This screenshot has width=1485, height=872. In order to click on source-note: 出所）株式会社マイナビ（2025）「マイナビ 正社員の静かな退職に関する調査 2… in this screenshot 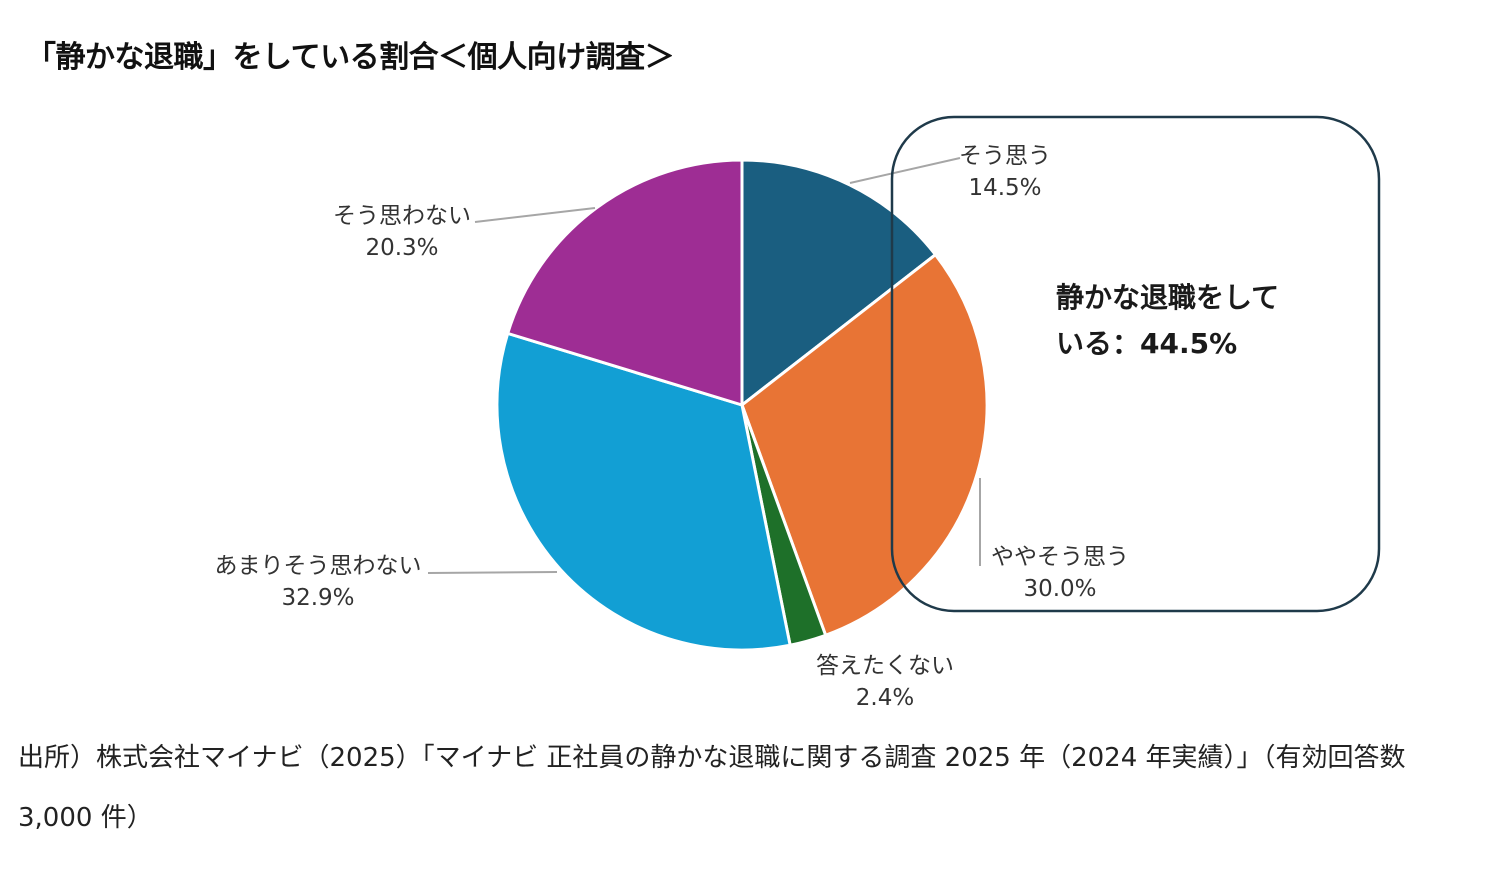, I will do `click(712, 788)`.